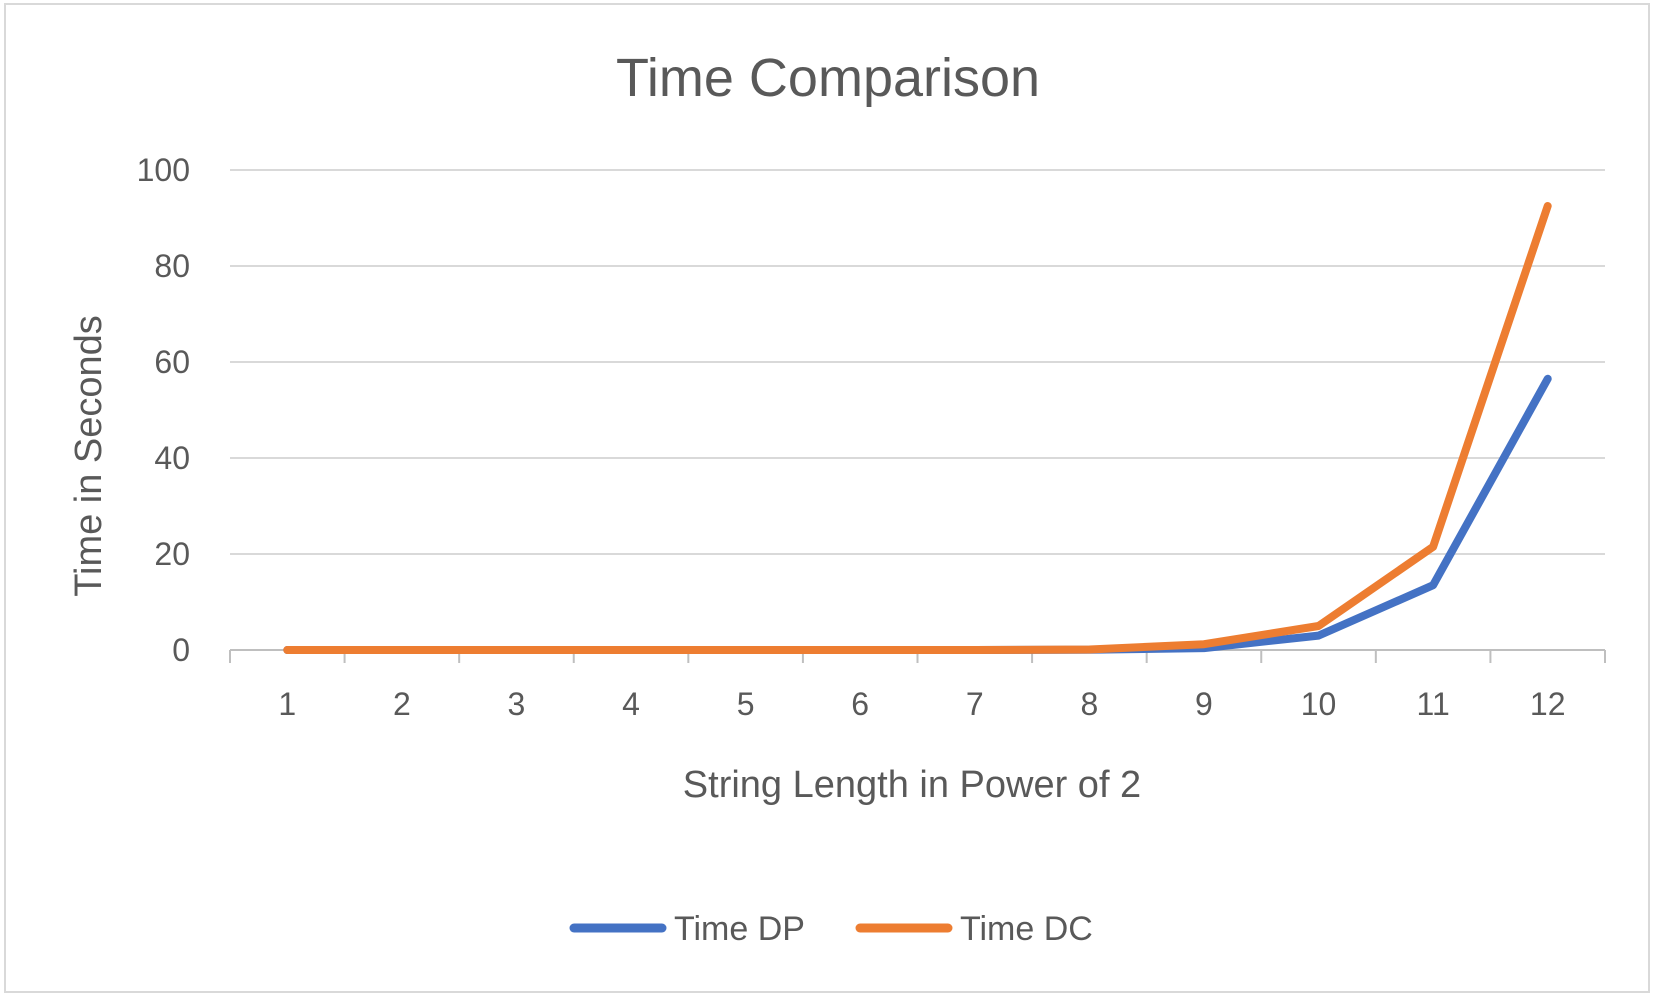 The height and width of the screenshot is (997, 1656). I want to click on y-axis-label: Time in Seconds, so click(89, 456).